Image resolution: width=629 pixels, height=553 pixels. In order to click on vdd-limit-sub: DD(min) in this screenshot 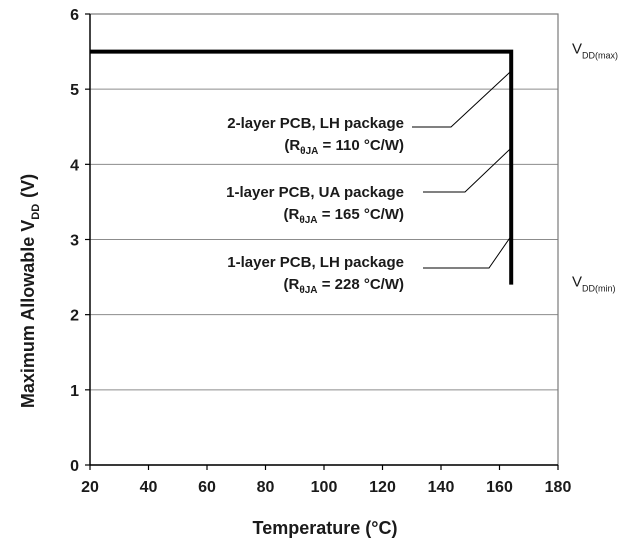, I will do `click(599, 289)`.